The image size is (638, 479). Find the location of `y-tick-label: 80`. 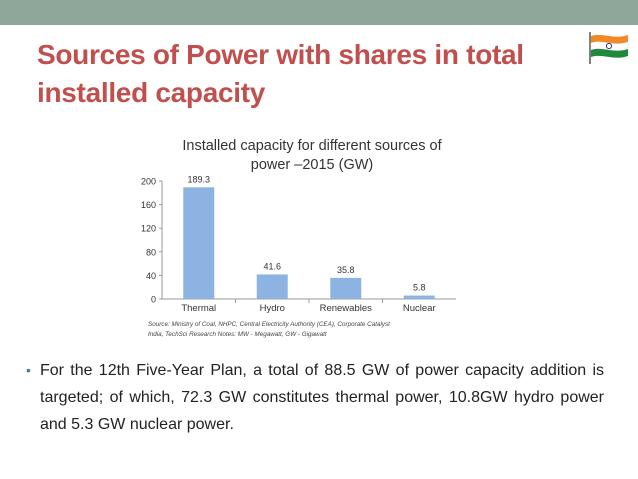

y-tick-label: 80 is located at coordinates (151, 252).